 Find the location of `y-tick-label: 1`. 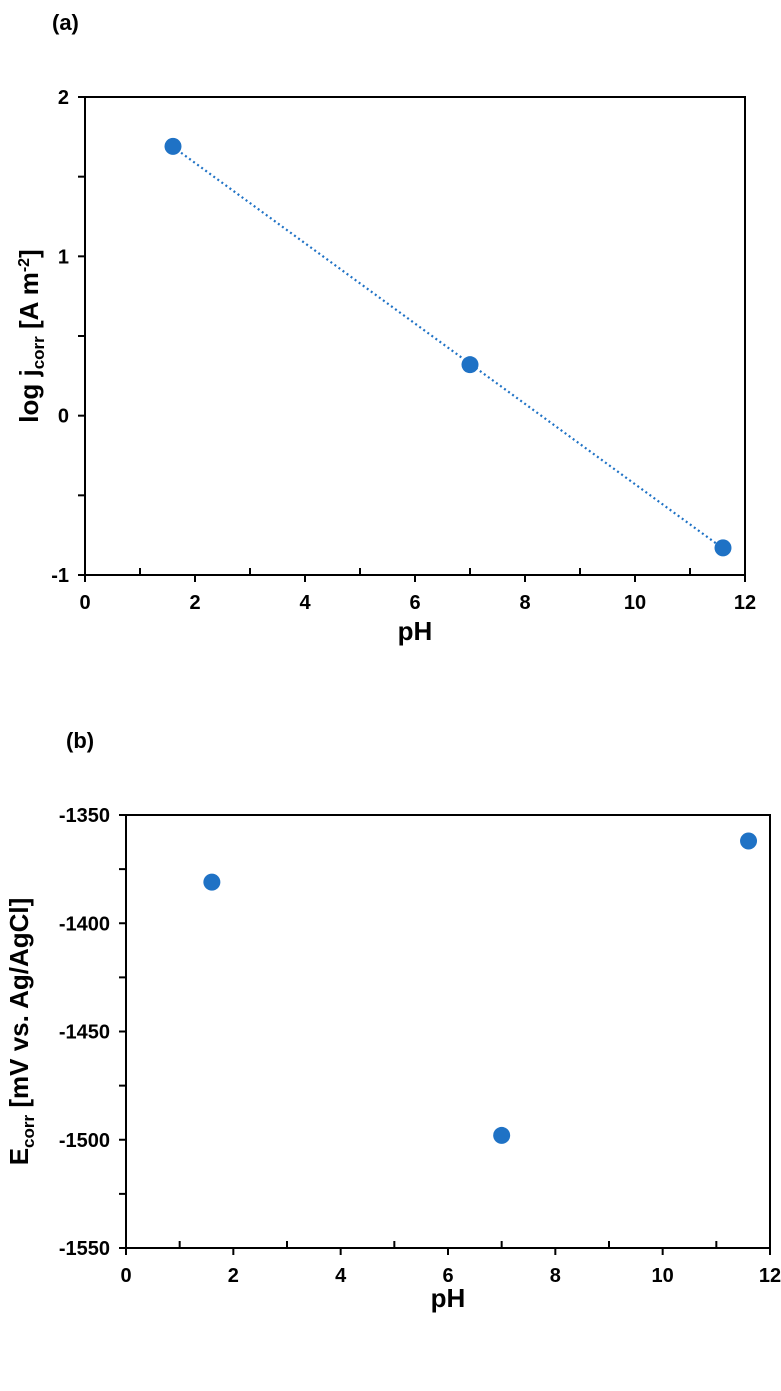

y-tick-label: 1 is located at coordinates (63, 257).